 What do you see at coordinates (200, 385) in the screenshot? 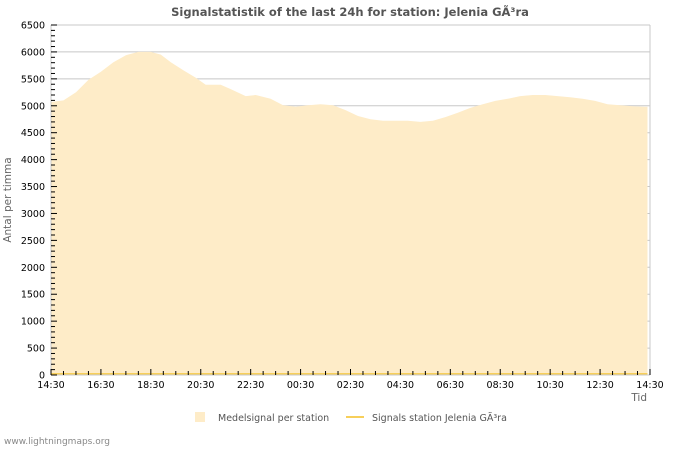
I see `svg-text: 20:30` at bounding box center [200, 385].